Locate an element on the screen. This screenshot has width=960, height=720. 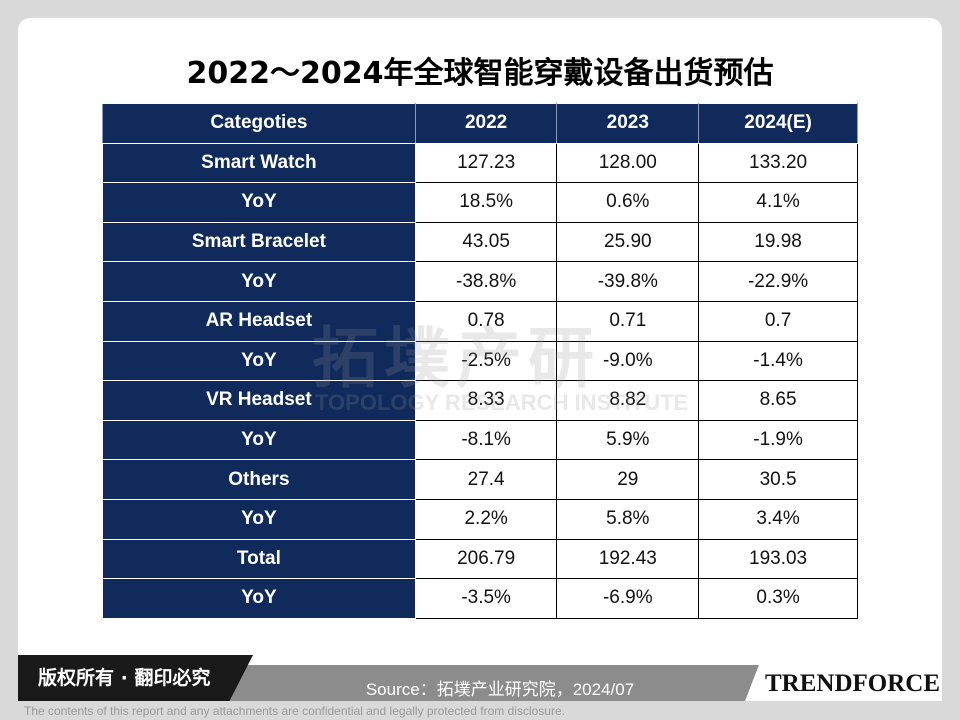
column-header: Categoties is located at coordinates (259, 123).